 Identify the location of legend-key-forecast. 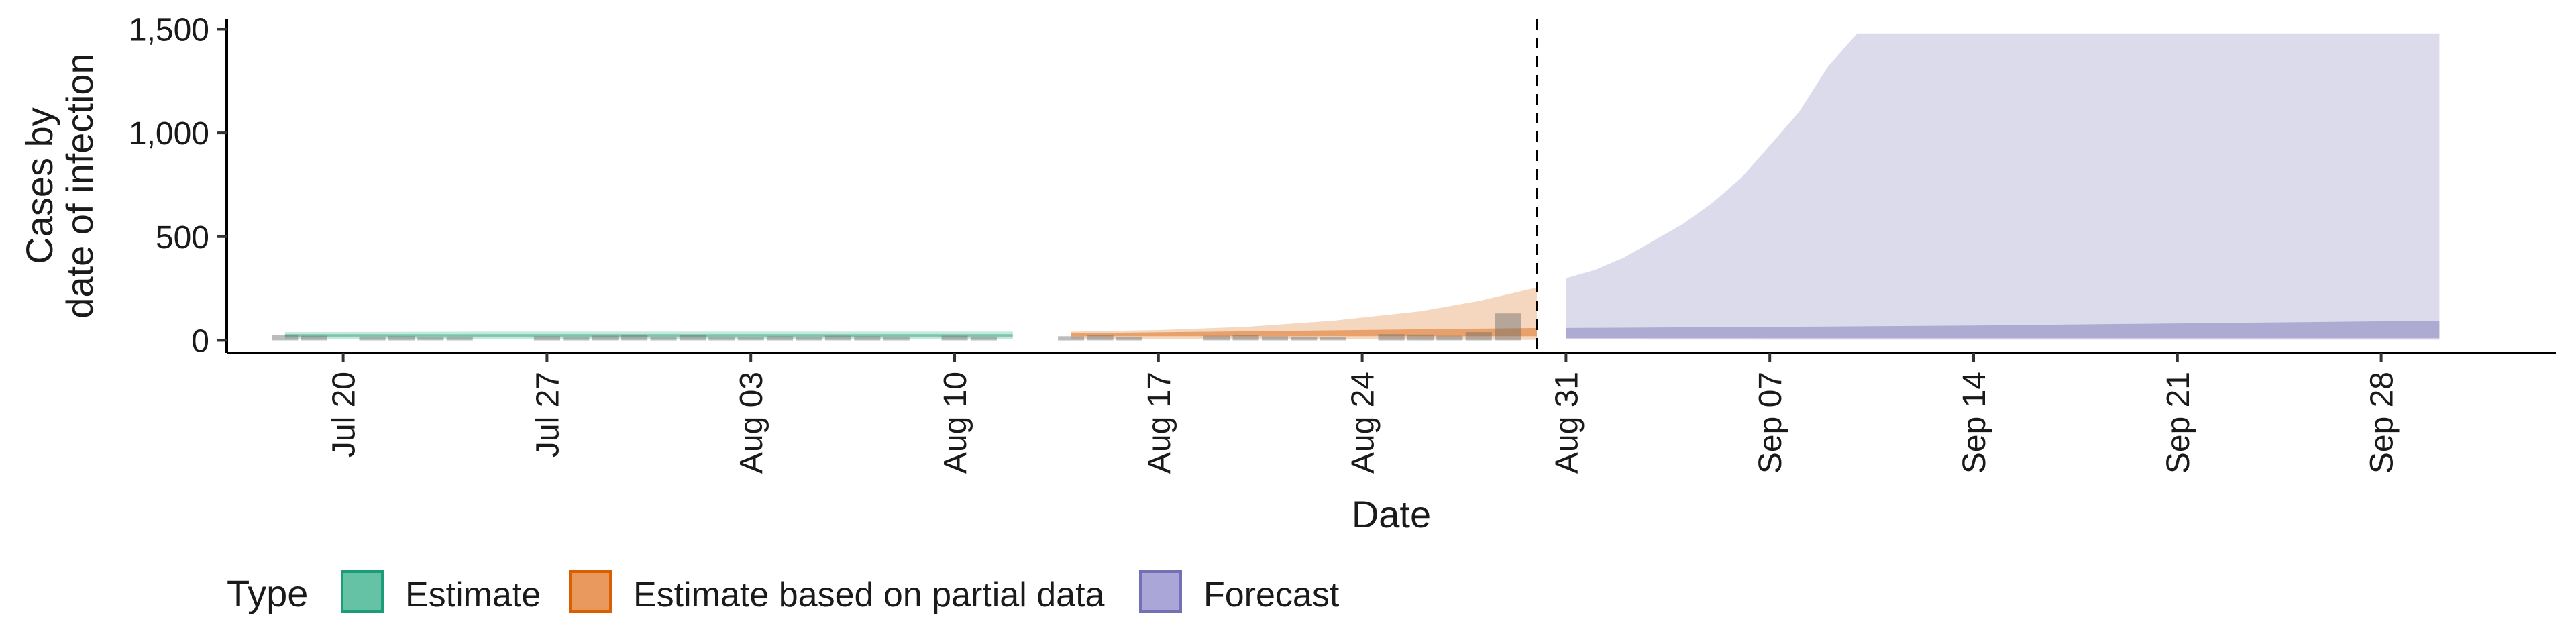
(1160, 591).